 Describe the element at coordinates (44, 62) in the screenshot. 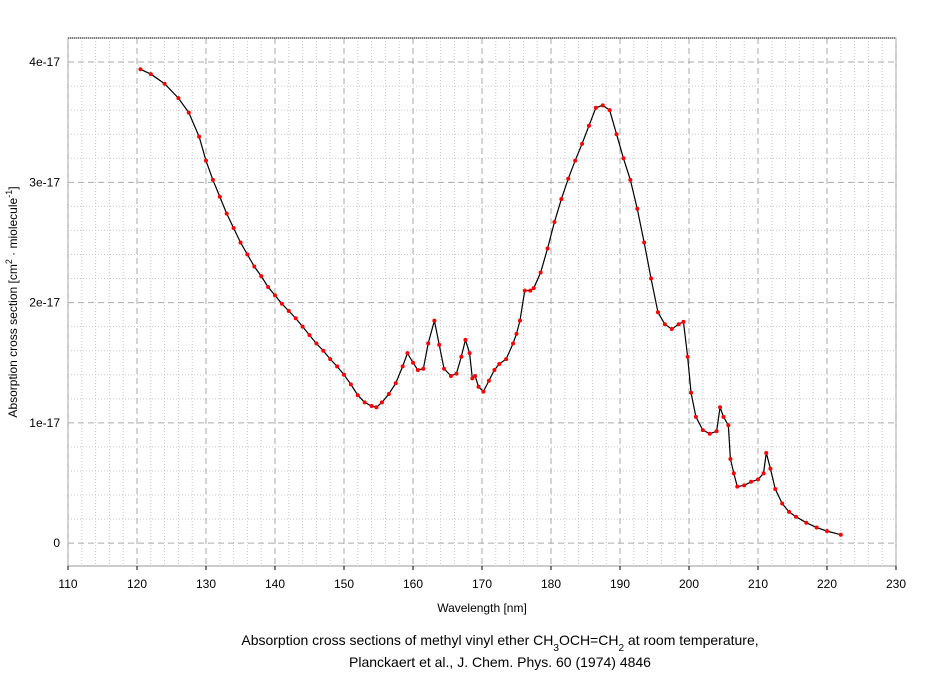

I see `y-tick-label: 4e-17` at that location.